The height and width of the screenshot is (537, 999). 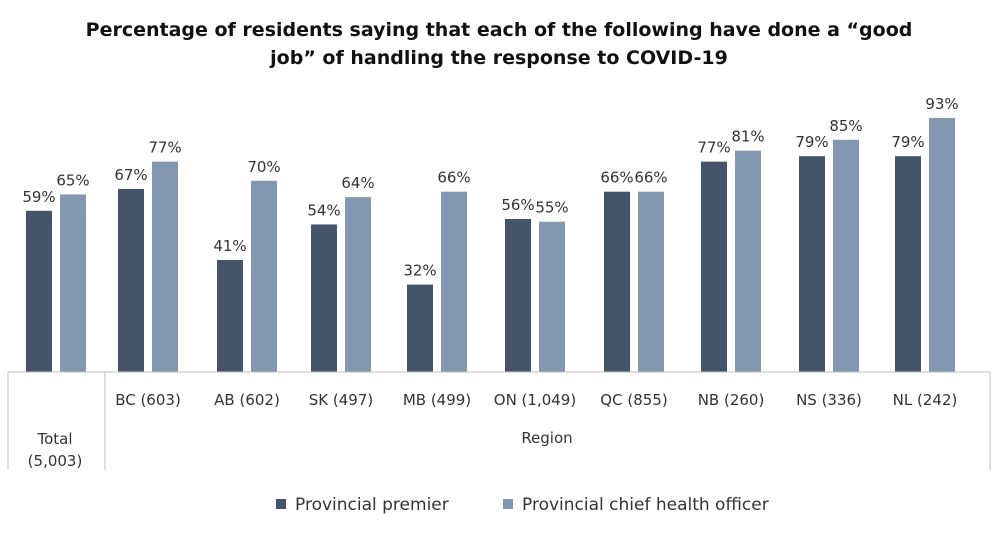 What do you see at coordinates (281, 504) in the screenshot?
I see `legend-swatch-premier` at bounding box center [281, 504].